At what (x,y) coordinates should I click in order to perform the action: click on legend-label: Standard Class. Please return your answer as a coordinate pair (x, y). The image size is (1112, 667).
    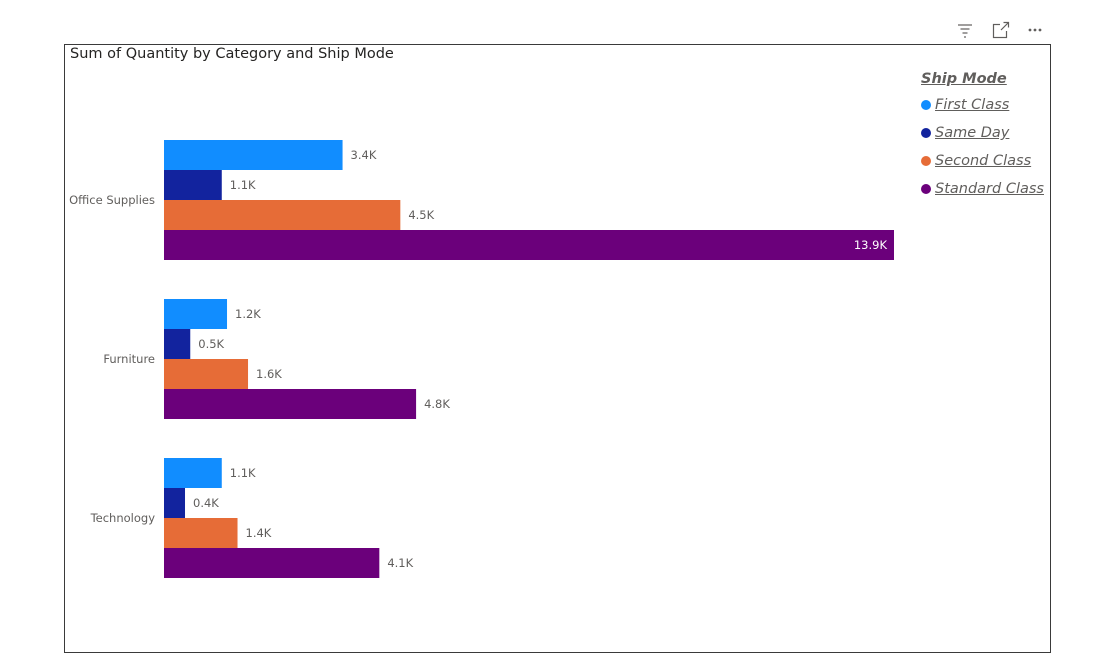
    Looking at the image, I should click on (989, 189).